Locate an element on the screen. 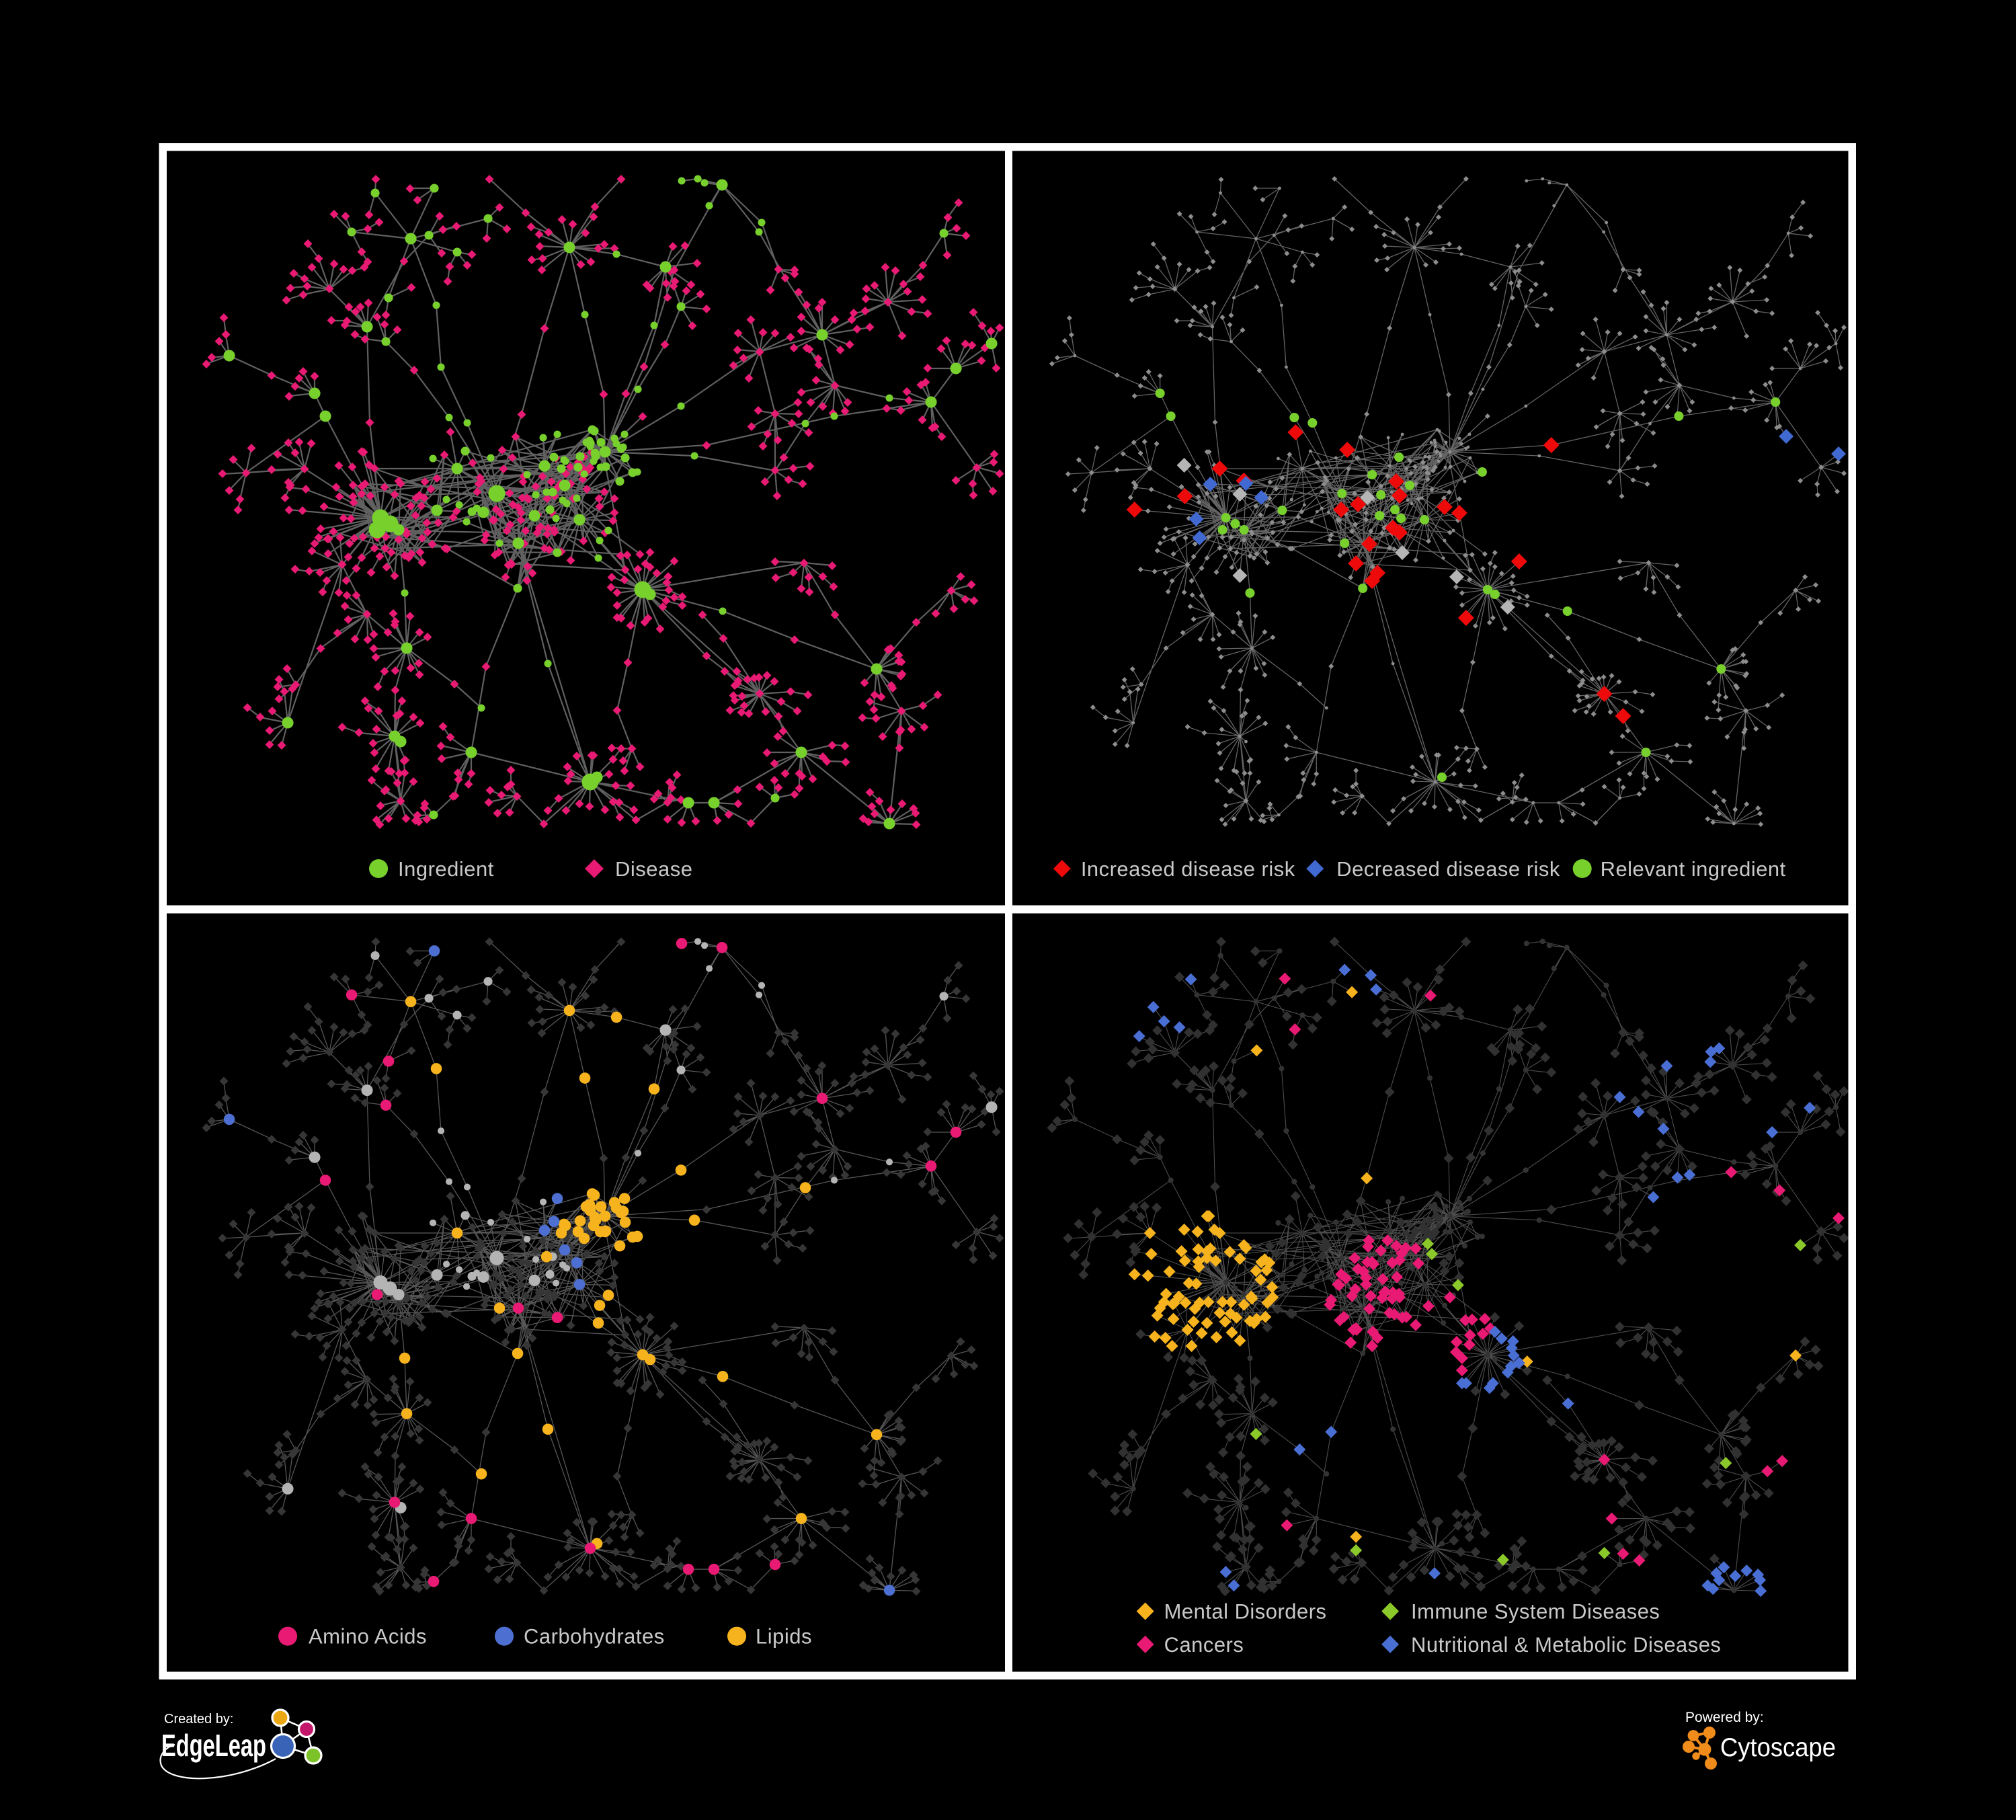  svg-text: Immune System Diseases is located at coordinates (1535, 1611).